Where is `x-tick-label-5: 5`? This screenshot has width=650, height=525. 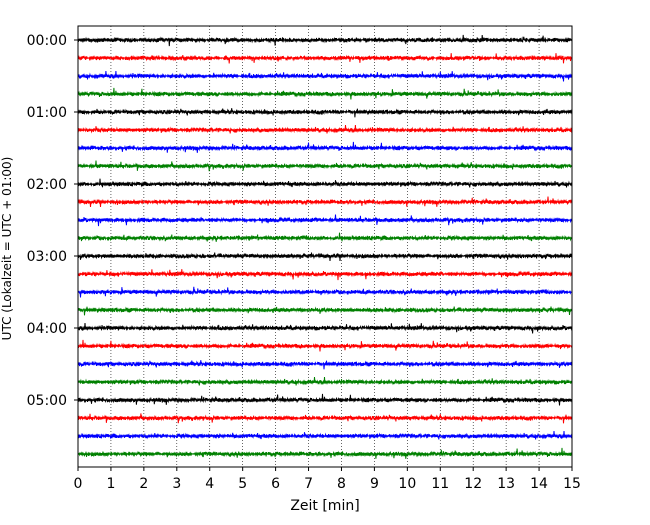 x-tick-label-5: 5 is located at coordinates (242, 484).